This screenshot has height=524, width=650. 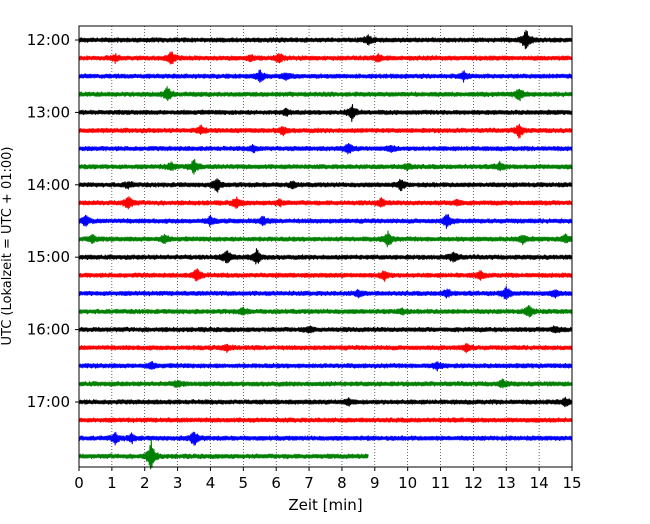 I want to click on y-tick-label: 12:00, so click(x=48, y=40).